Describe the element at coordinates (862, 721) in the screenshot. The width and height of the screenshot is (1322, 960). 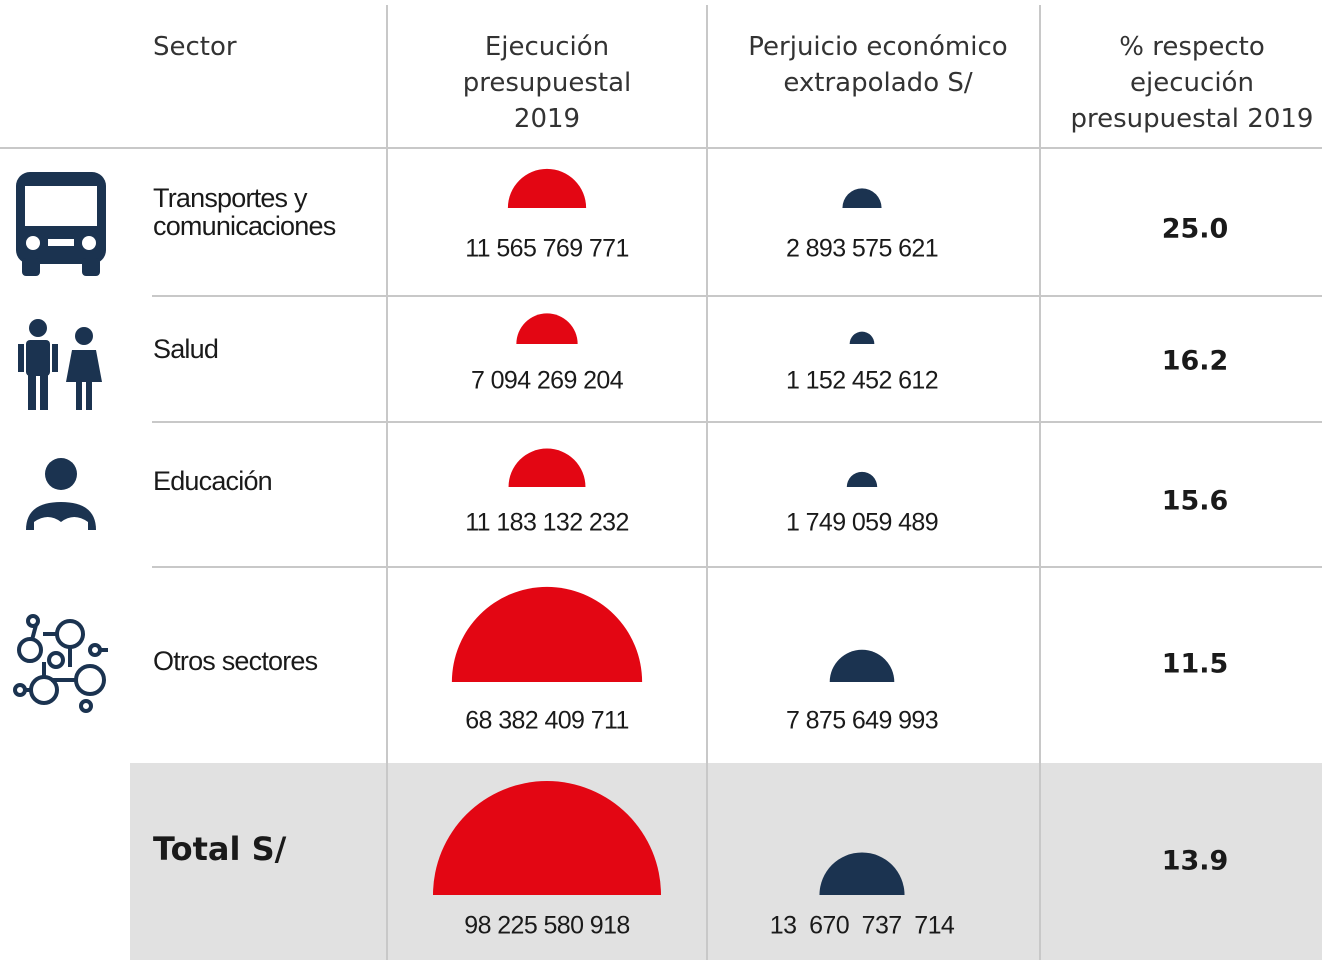
I see `perjuicio-value: 7 875 649 993` at that location.